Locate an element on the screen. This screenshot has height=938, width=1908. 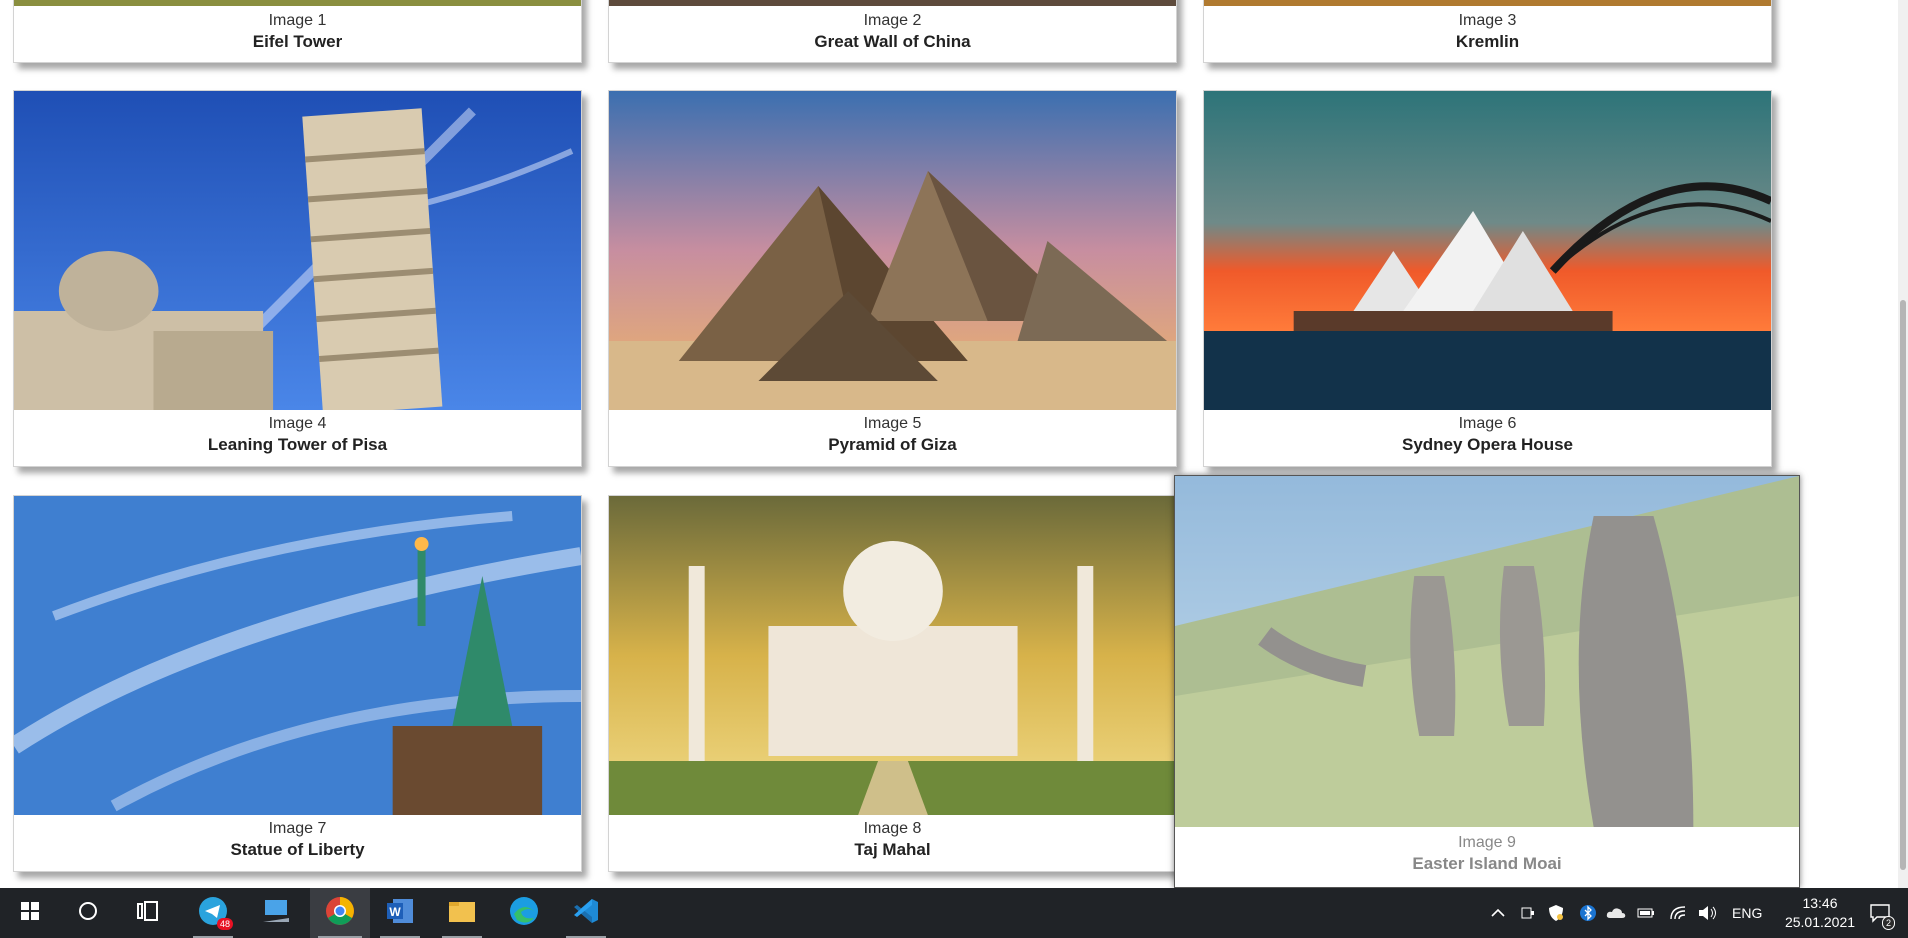
bluetooth-icon is located at coordinates (1588, 913).